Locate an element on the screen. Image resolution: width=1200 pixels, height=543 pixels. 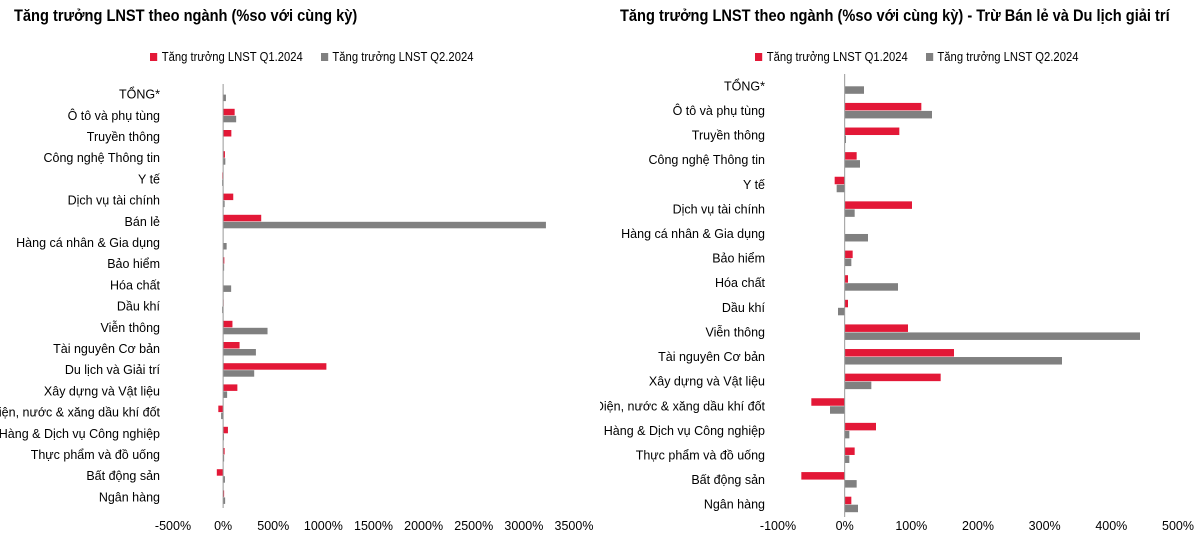
category-label: Bảo hiểm is located at coordinates (133, 264).